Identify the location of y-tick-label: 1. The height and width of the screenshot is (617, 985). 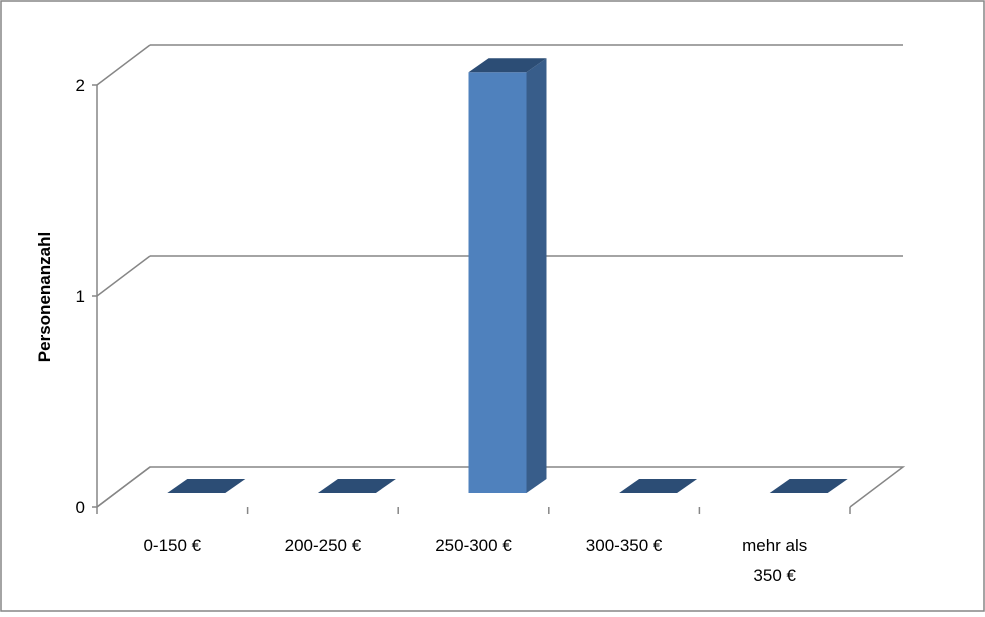
(80, 296).